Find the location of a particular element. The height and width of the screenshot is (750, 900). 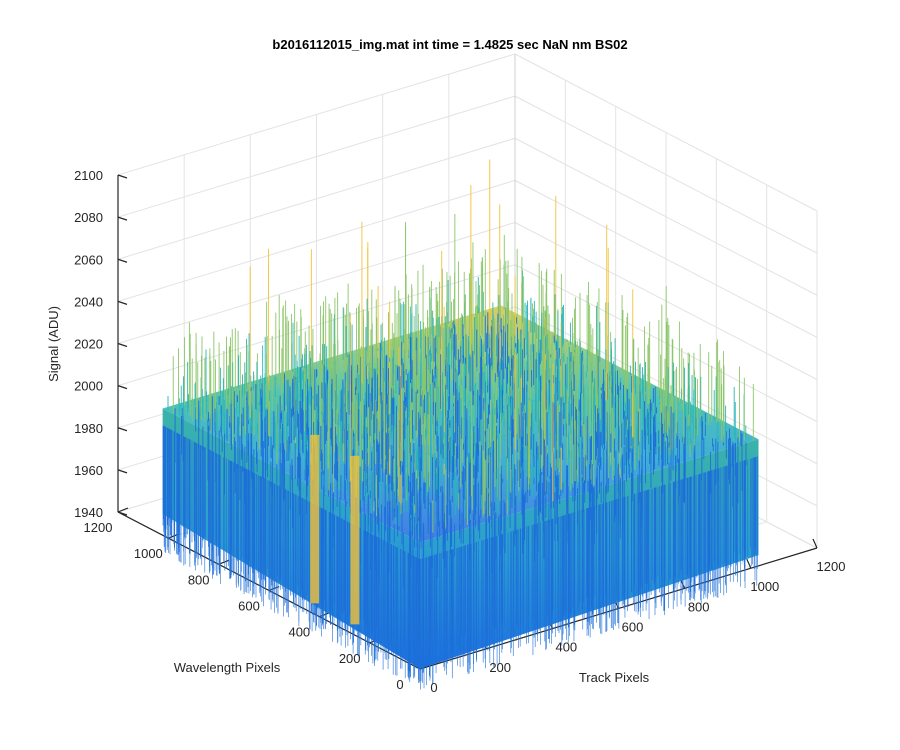

y-axis-label: Wavelength Pixels is located at coordinates (227, 667).